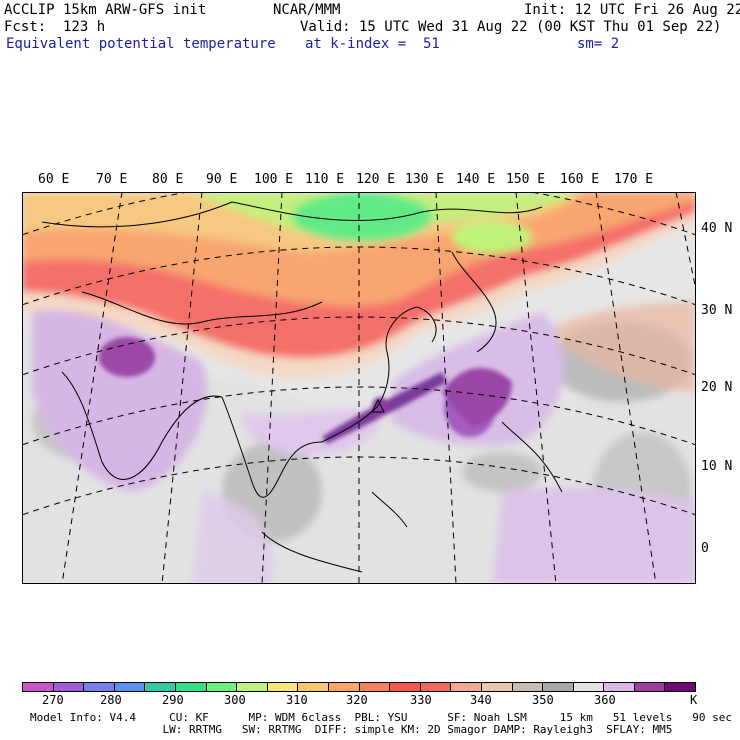 Image resolution: width=740 pixels, height=740 pixels. I want to click on colorbar-tick-label: 310, so click(297, 700).